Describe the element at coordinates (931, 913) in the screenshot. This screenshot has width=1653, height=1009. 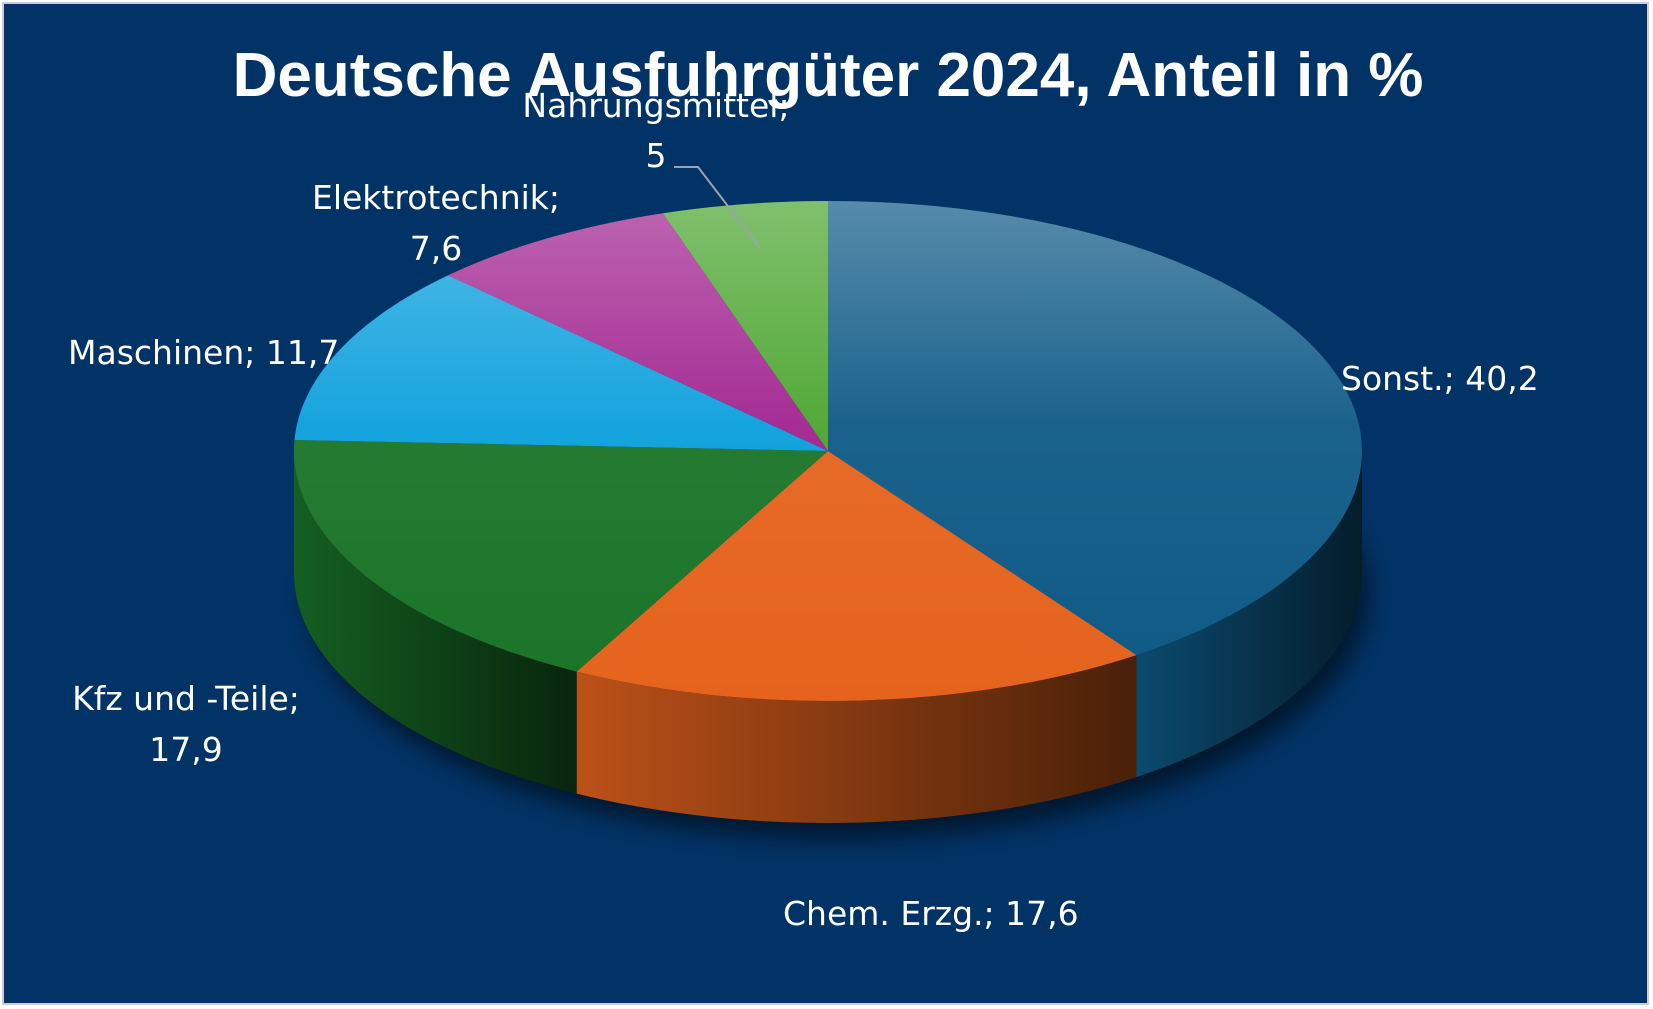
I see `data-label-1: Chem. Erzg.; 17,6` at that location.